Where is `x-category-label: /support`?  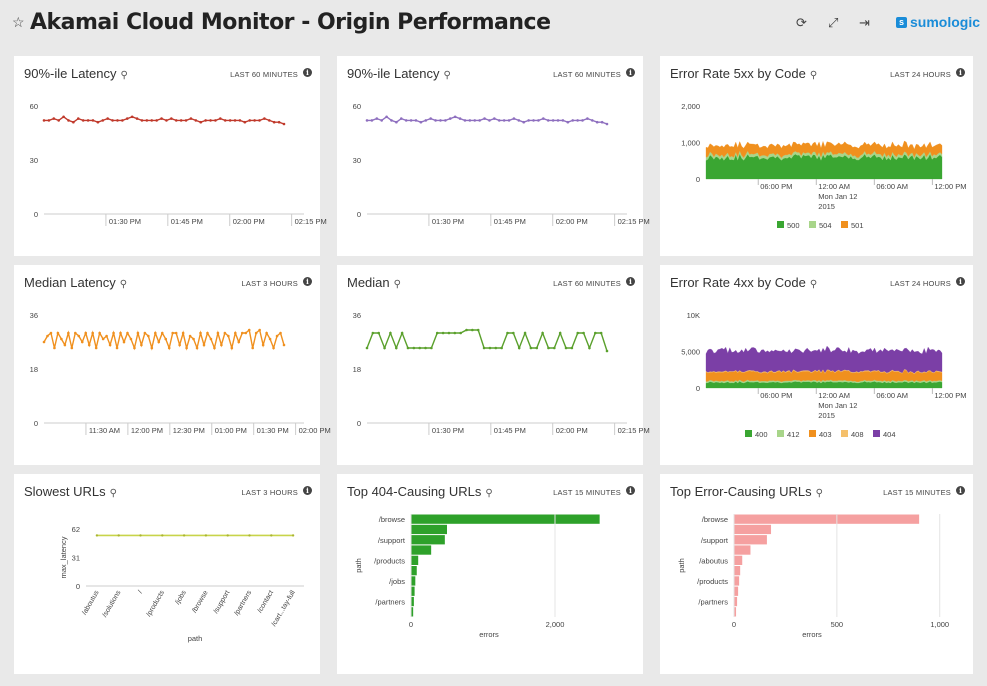
x-category-label: /support is located at coordinates (222, 601).